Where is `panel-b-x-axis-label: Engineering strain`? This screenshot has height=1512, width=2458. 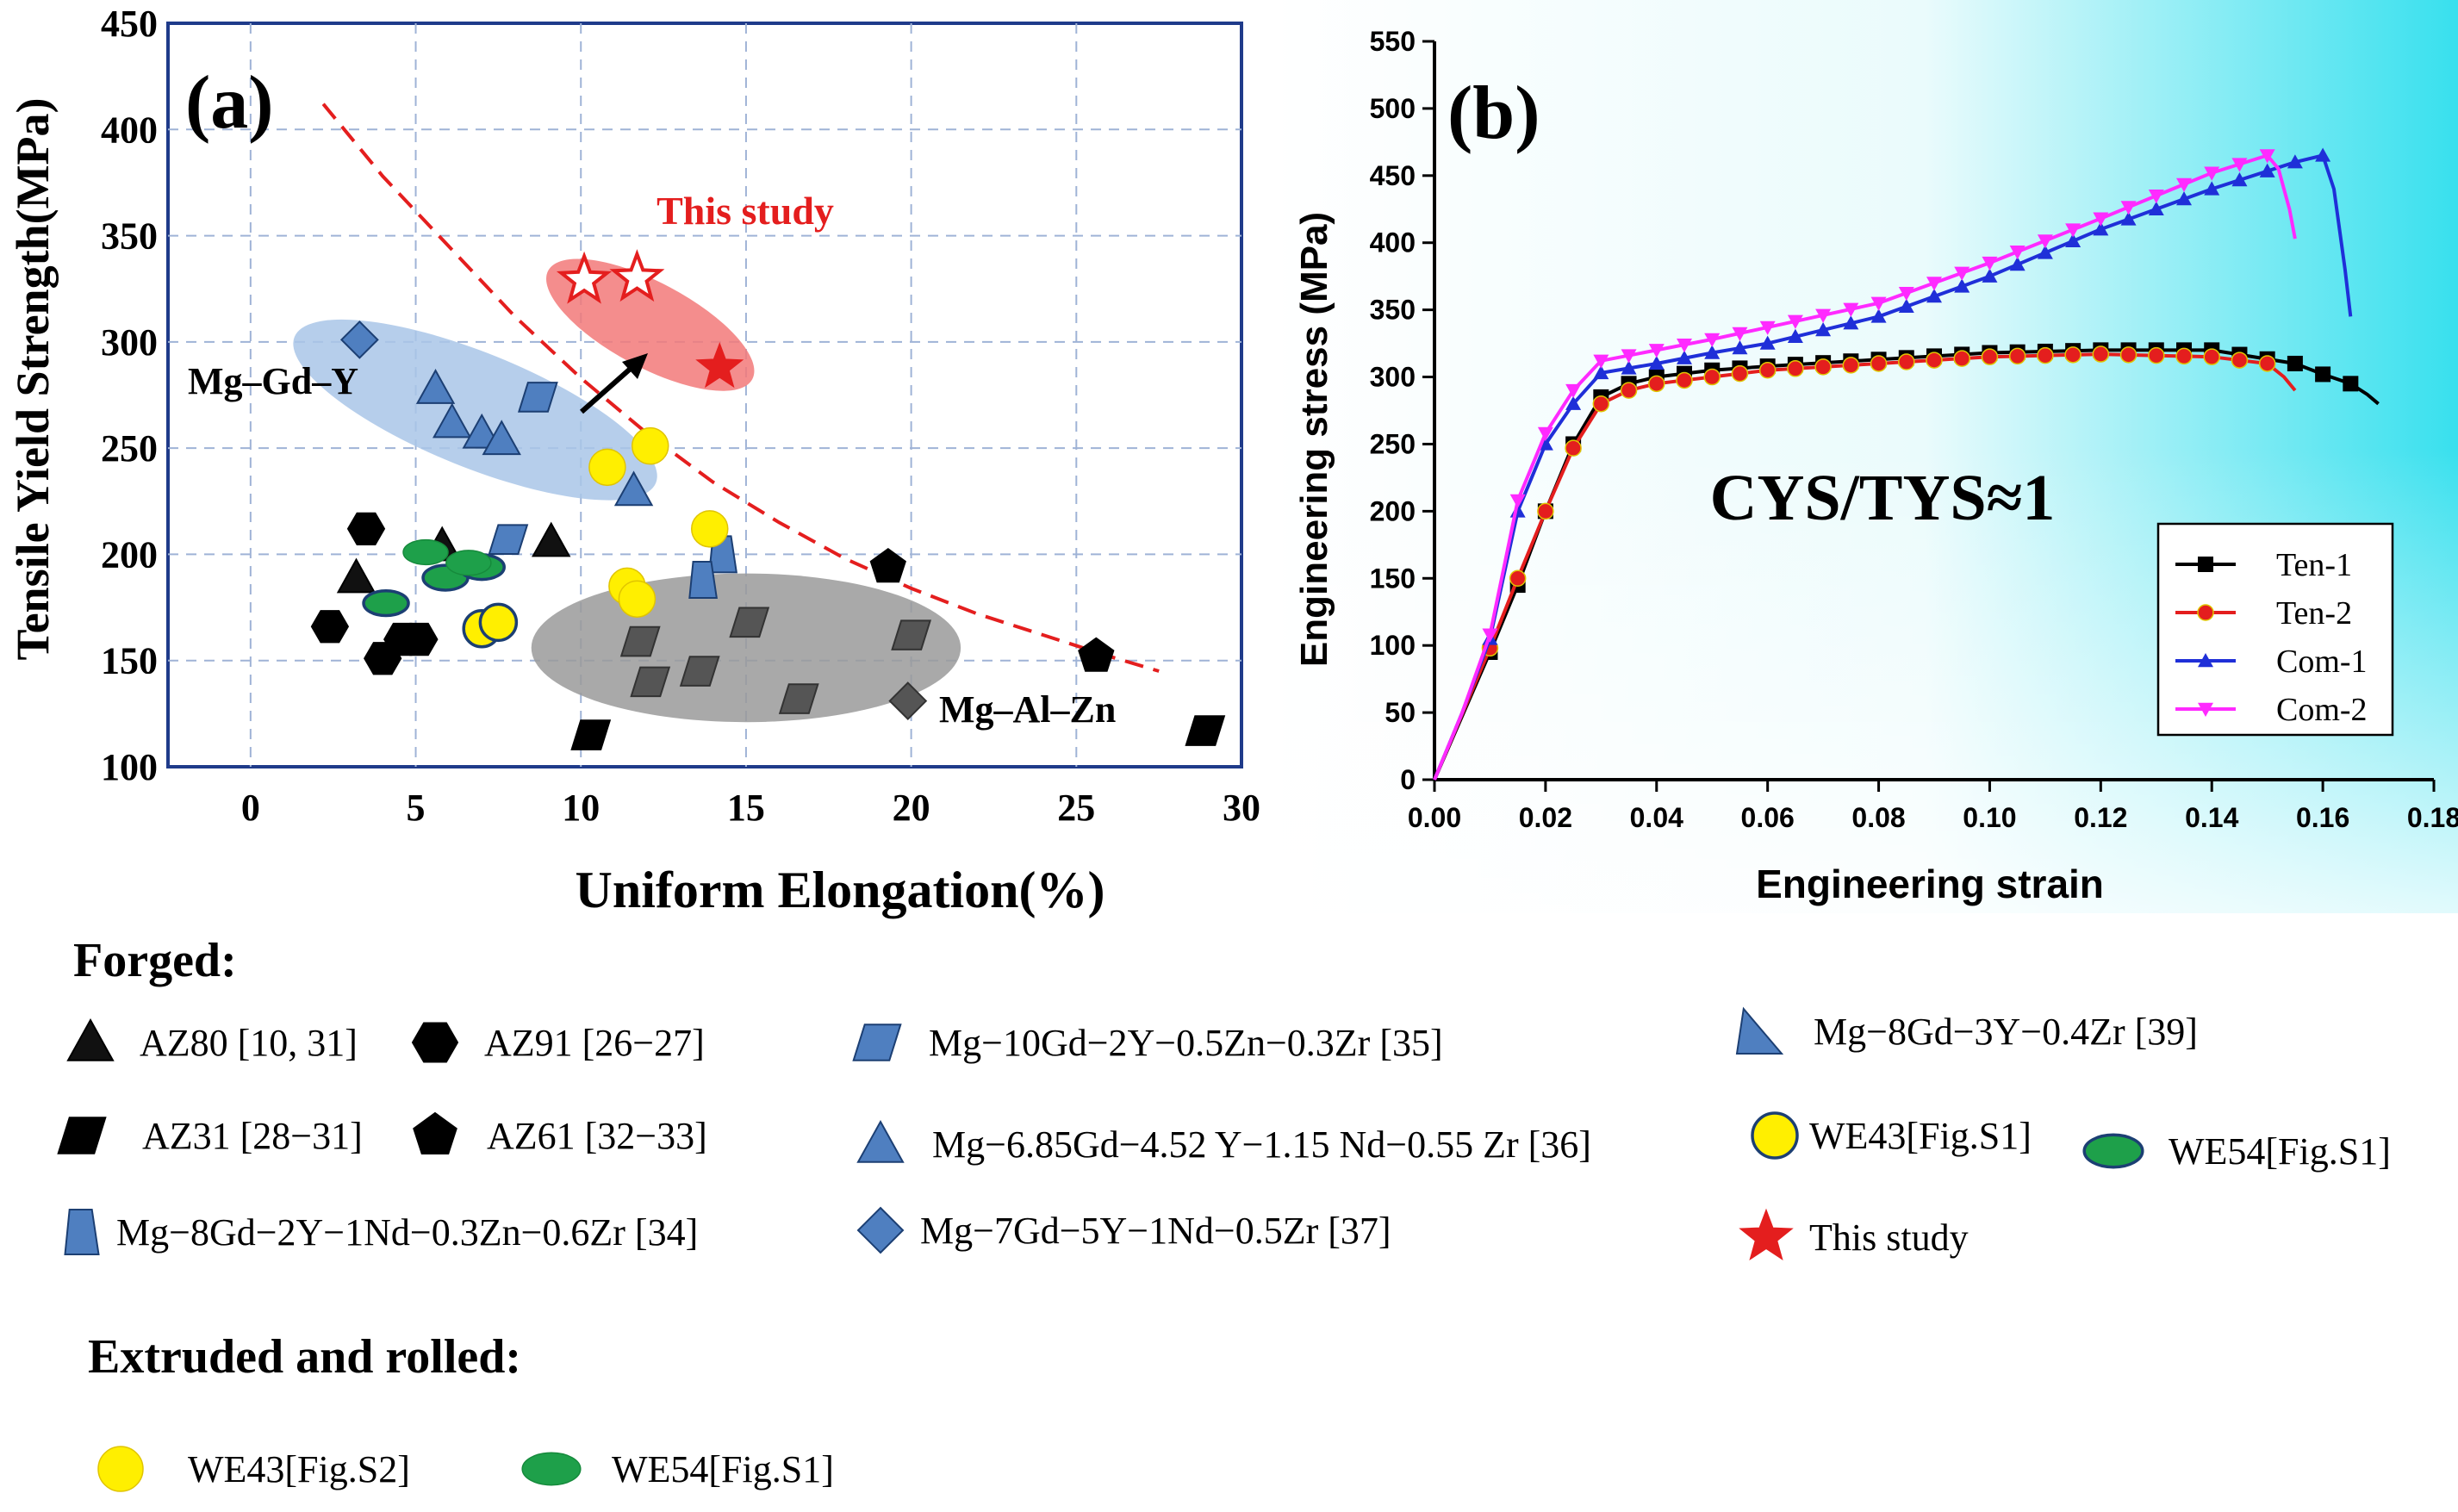 panel-b-x-axis-label: Engineering strain is located at coordinates (1930, 884).